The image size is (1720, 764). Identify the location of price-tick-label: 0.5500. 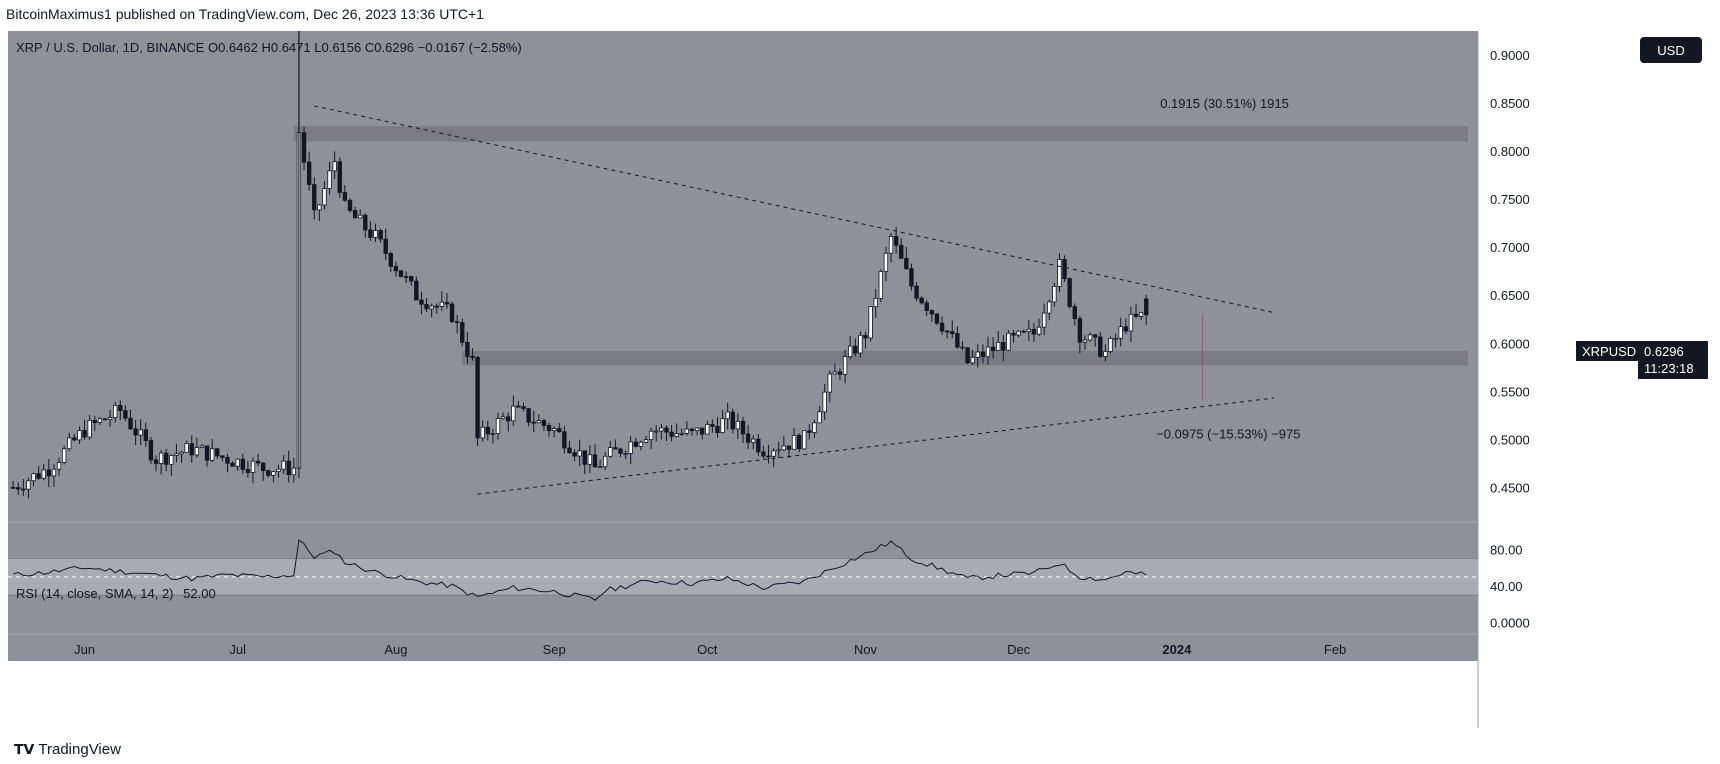
(1510, 391).